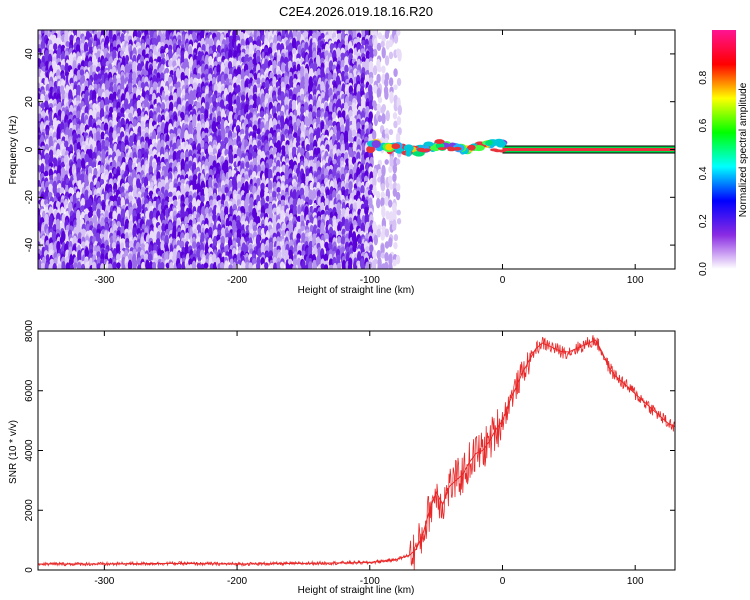  Describe the element at coordinates (356, 11) in the screenshot. I see `chart-title: C2E4.2026.019.18.16.R20` at that location.